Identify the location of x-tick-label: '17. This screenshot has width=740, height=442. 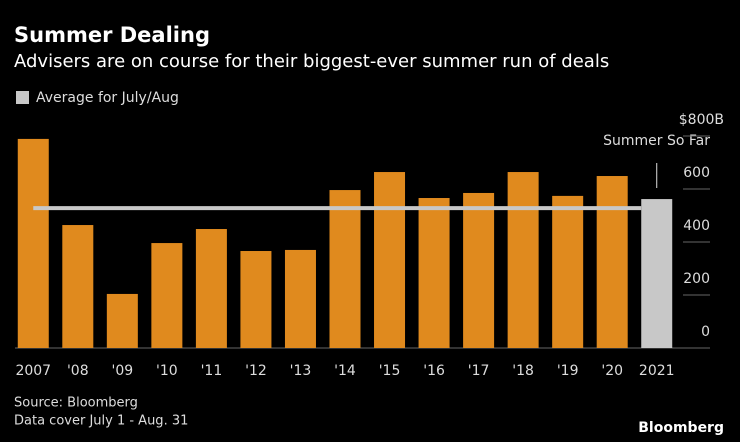
(479, 371).